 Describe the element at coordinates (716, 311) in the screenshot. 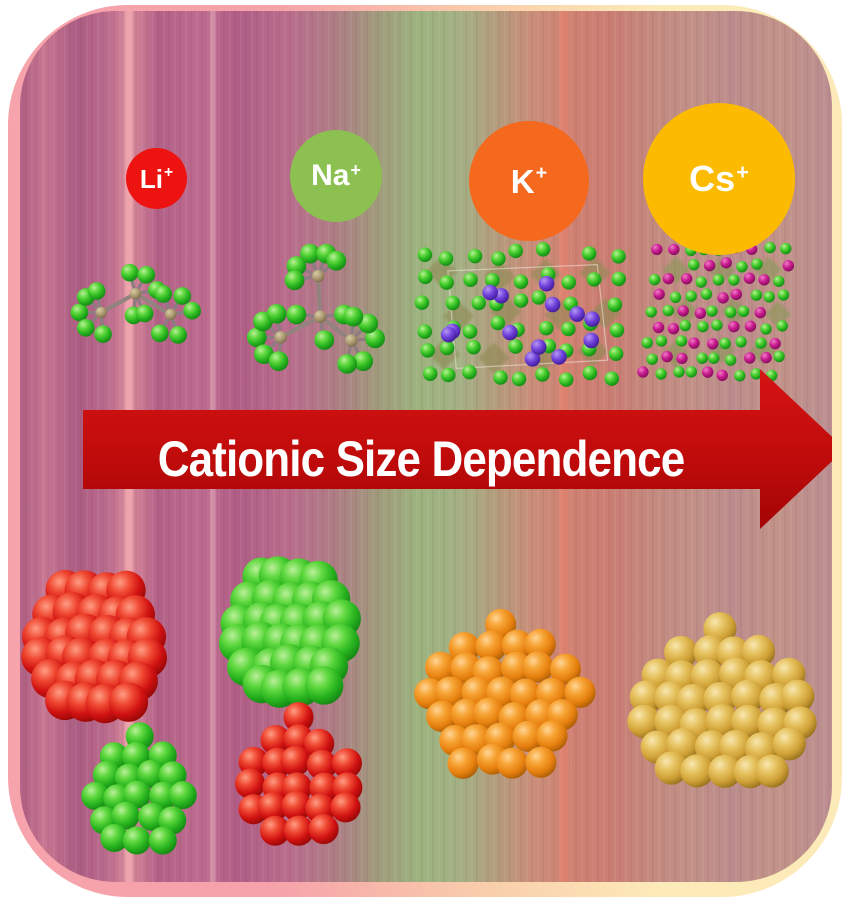

I see `crystal-structure-cs` at that location.